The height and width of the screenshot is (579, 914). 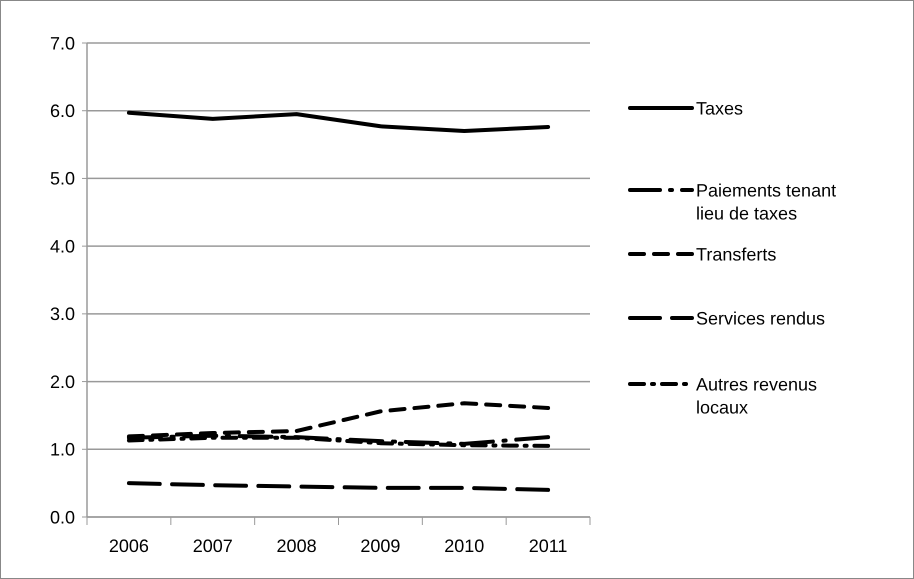 What do you see at coordinates (296, 546) in the screenshot?
I see `x-tick-label: 2008` at bounding box center [296, 546].